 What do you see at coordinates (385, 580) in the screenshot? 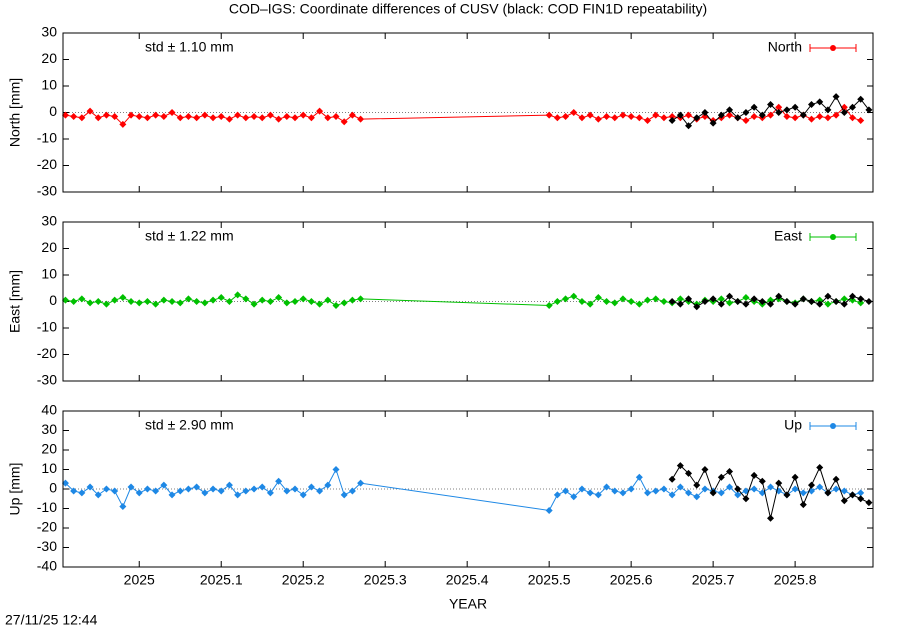
I see `x-tick-label: 2025.3` at bounding box center [385, 580].